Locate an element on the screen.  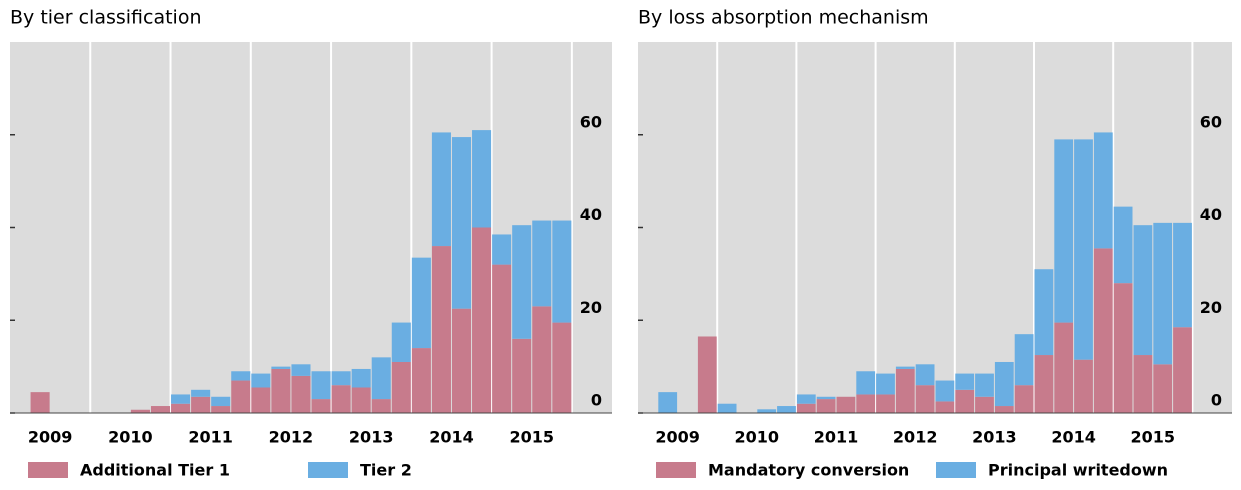
panel-title: By loss absorption mechanism is located at coordinates (783, 18).